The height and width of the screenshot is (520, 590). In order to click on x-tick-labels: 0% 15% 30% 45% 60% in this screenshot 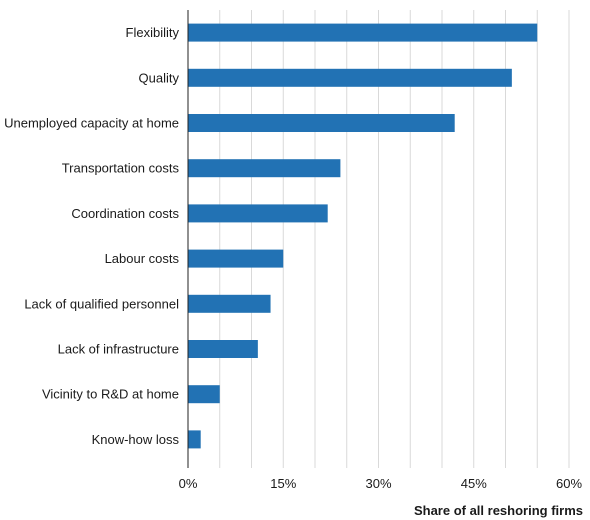, I will do `click(381, 483)`.